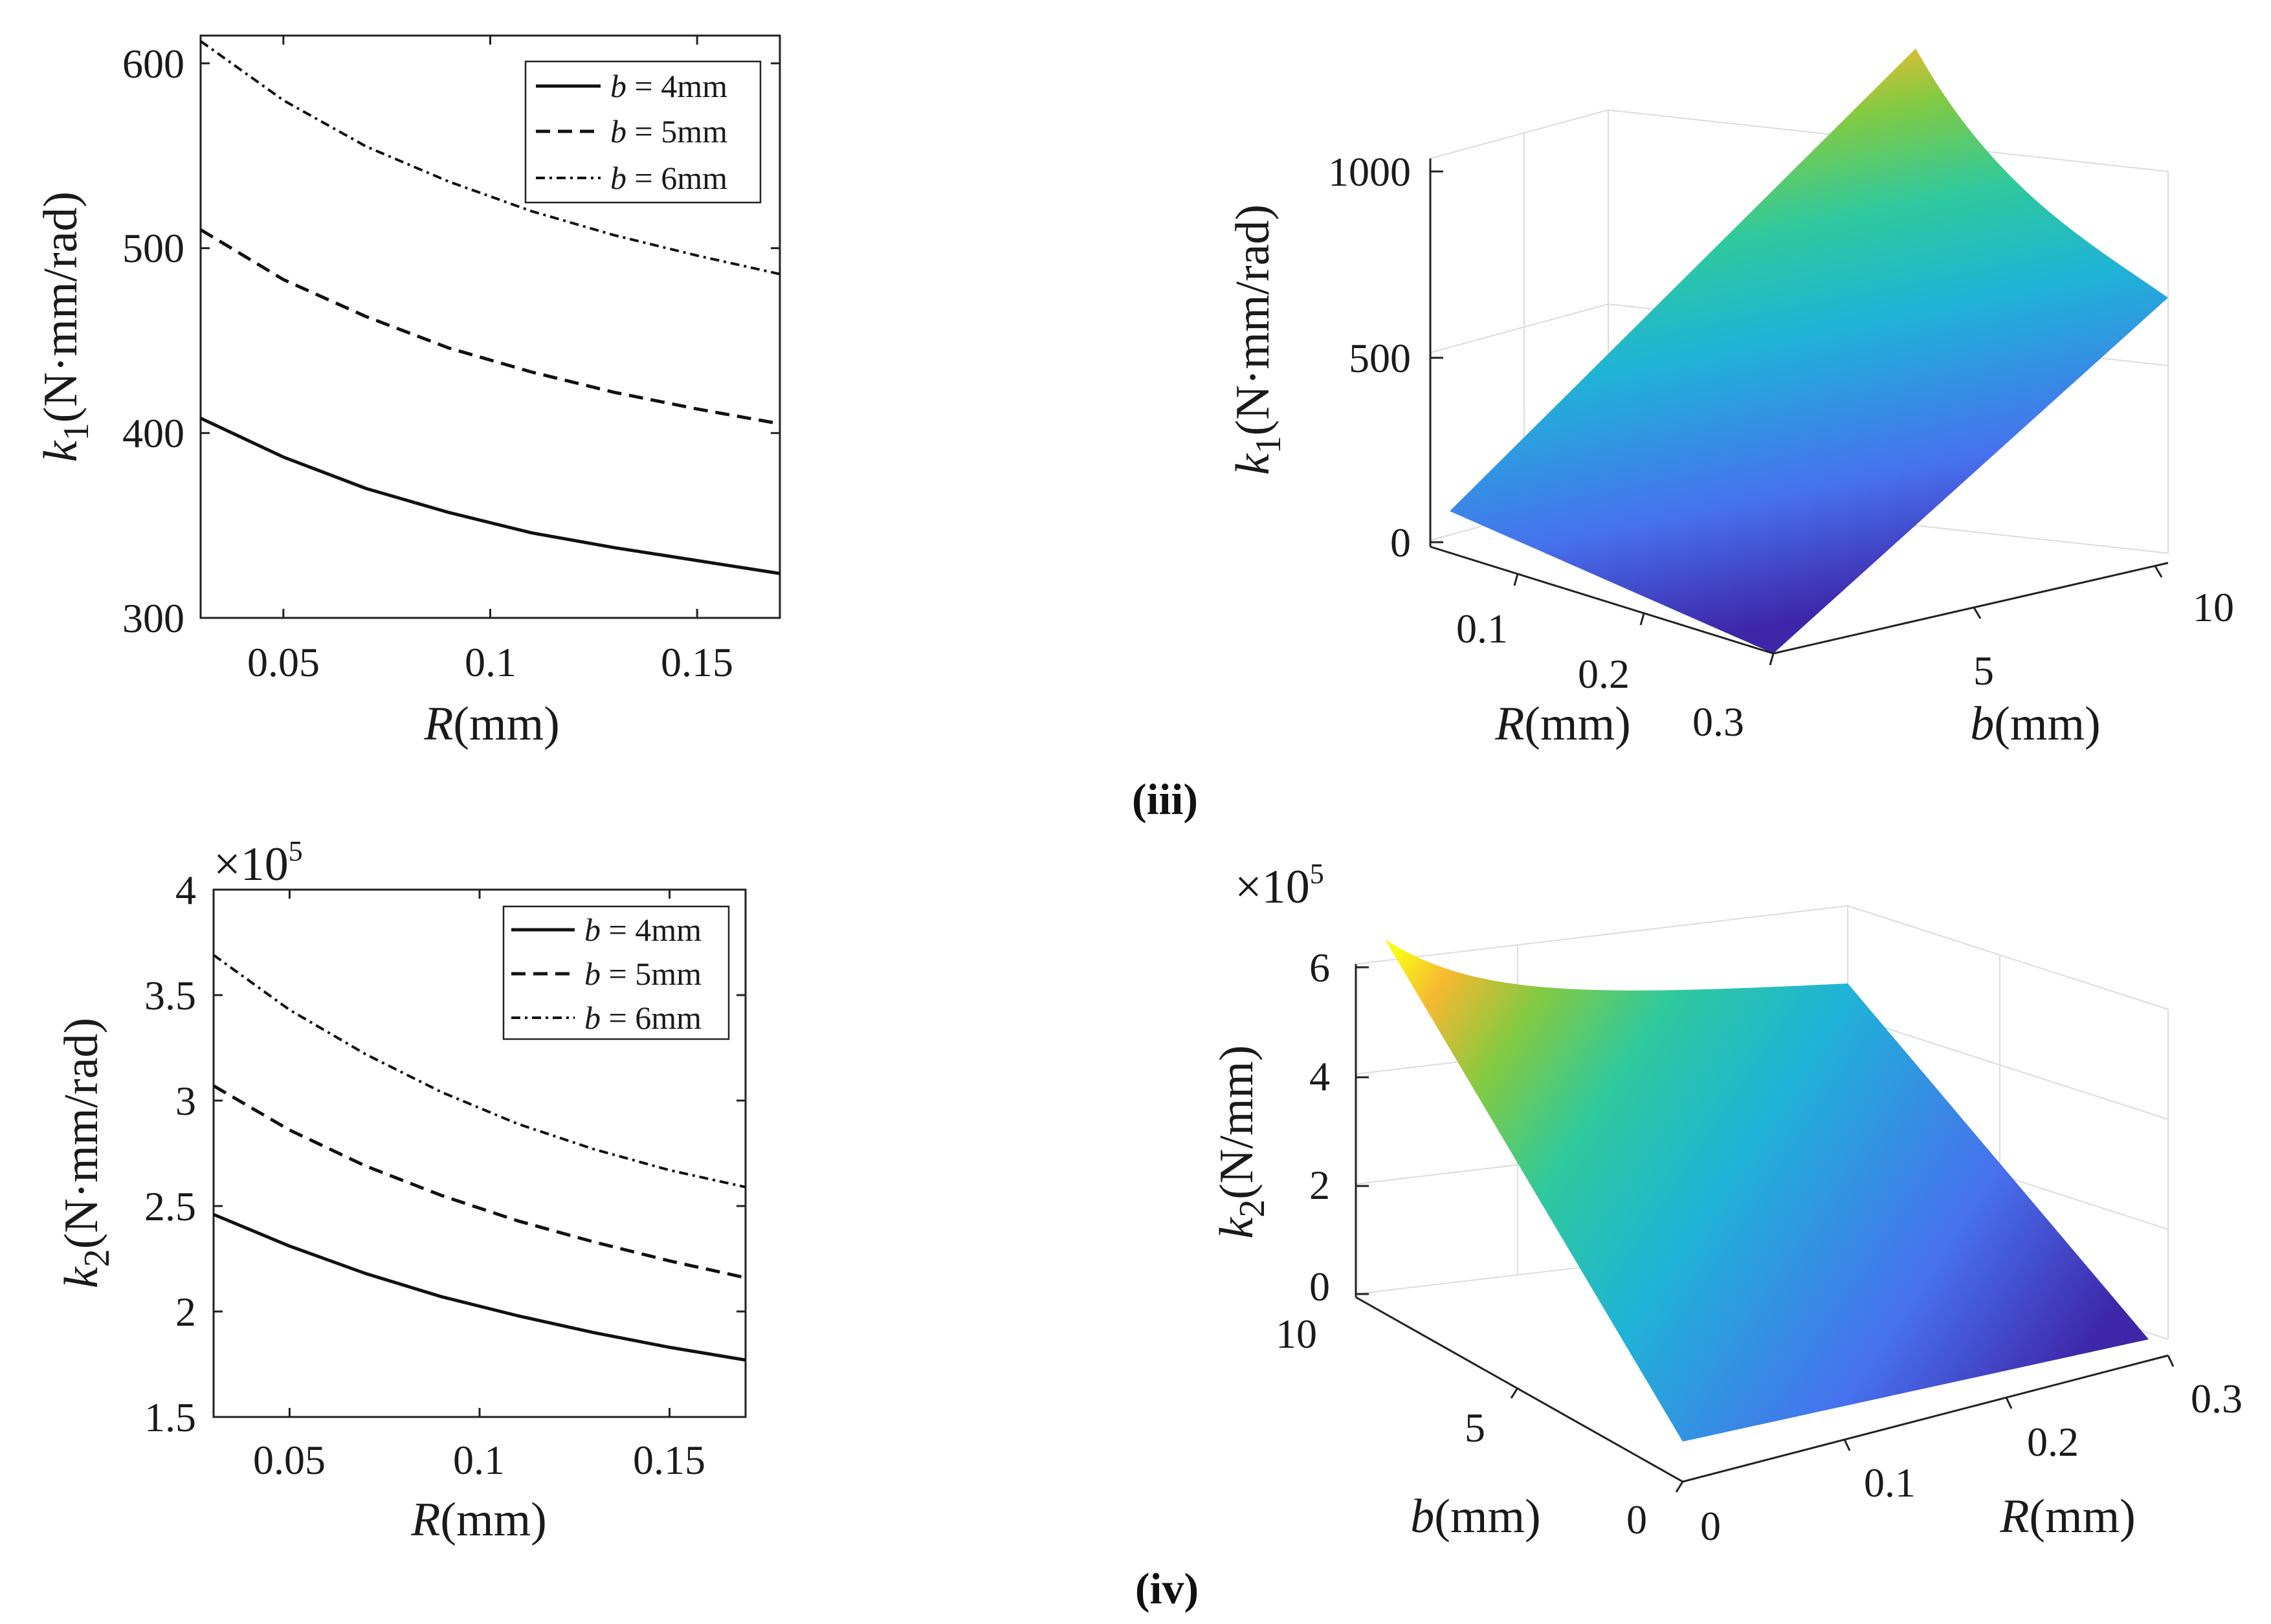 The height and width of the screenshot is (1624, 2271). Describe the element at coordinates (65, 327) in the screenshot. I see `y-axis-label: k1(N·mm/rad)` at that location.